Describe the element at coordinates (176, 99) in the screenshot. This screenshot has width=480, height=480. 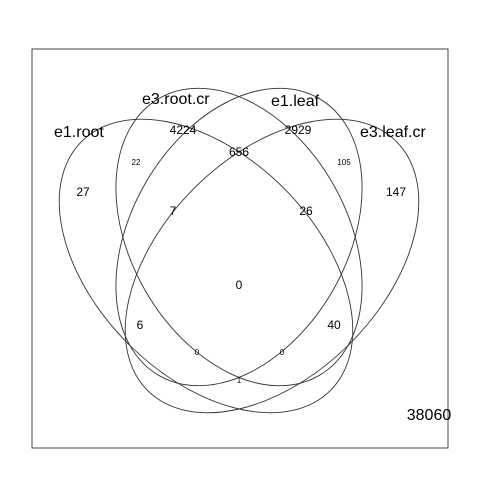
I see `set-label-e3-root-cr: e3.root.cr` at that location.